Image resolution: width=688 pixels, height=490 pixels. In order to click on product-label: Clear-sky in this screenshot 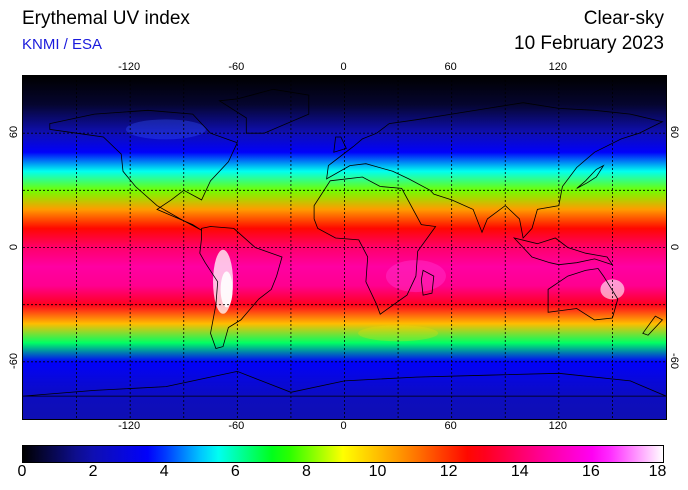, I will do `click(623, 18)`.